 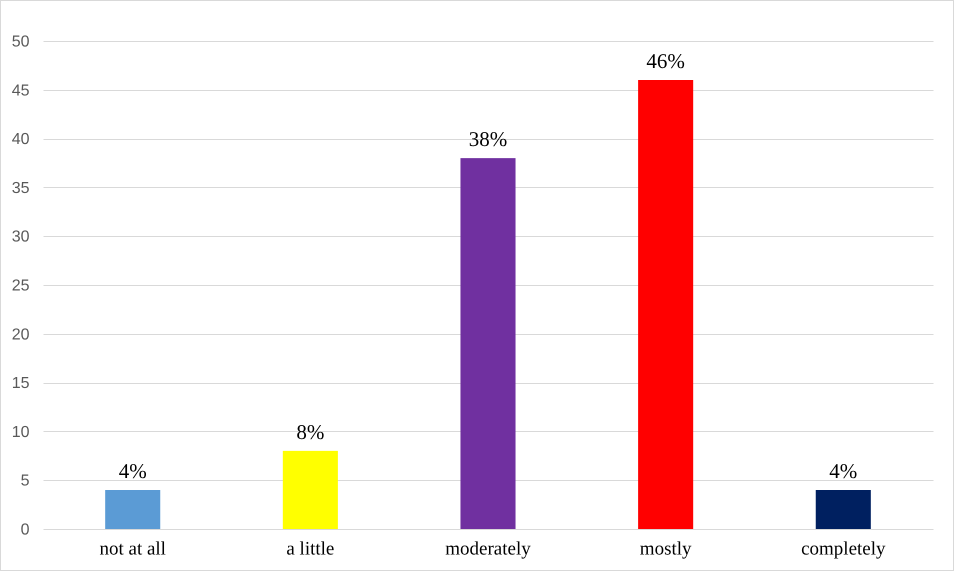 What do you see at coordinates (21, 432) in the screenshot?
I see `y-tick-label: 10` at bounding box center [21, 432].